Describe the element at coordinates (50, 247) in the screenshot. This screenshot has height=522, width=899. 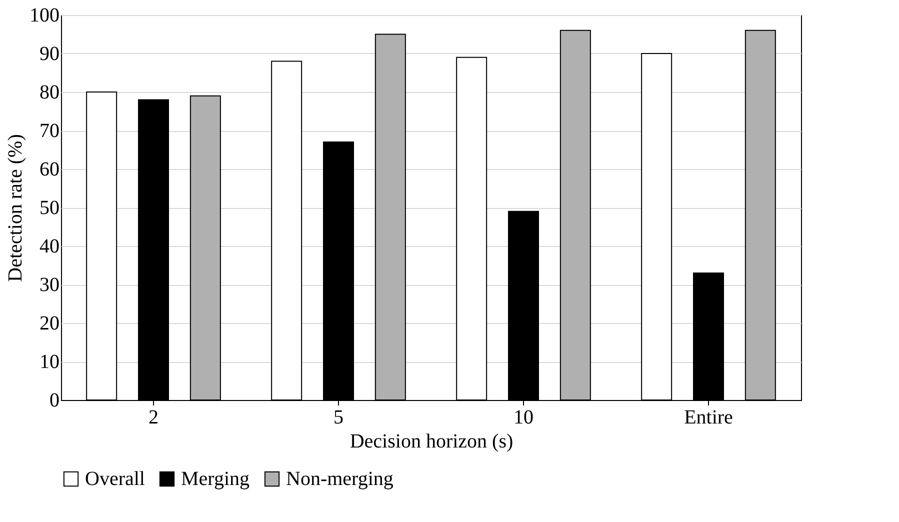
I see `y-tick-label: 40` at that location.